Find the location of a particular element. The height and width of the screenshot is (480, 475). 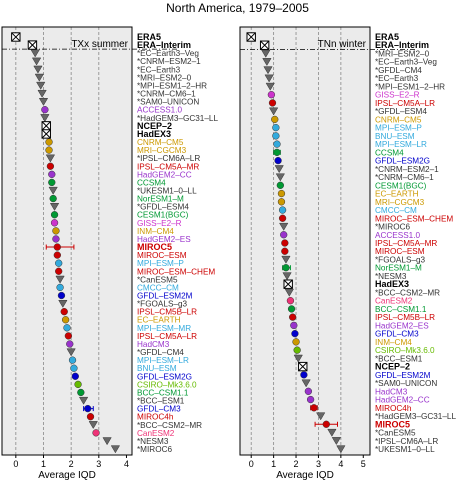

point-label: BNU–ESM is located at coordinates (395, 136).